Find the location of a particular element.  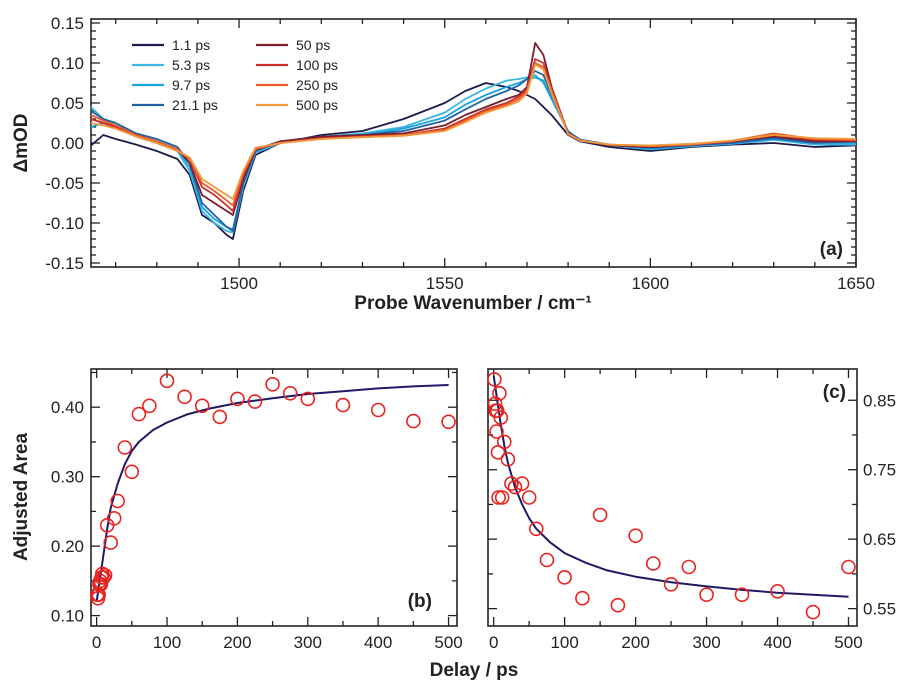

y-tick-label: 0.05 is located at coordinates (67, 103).